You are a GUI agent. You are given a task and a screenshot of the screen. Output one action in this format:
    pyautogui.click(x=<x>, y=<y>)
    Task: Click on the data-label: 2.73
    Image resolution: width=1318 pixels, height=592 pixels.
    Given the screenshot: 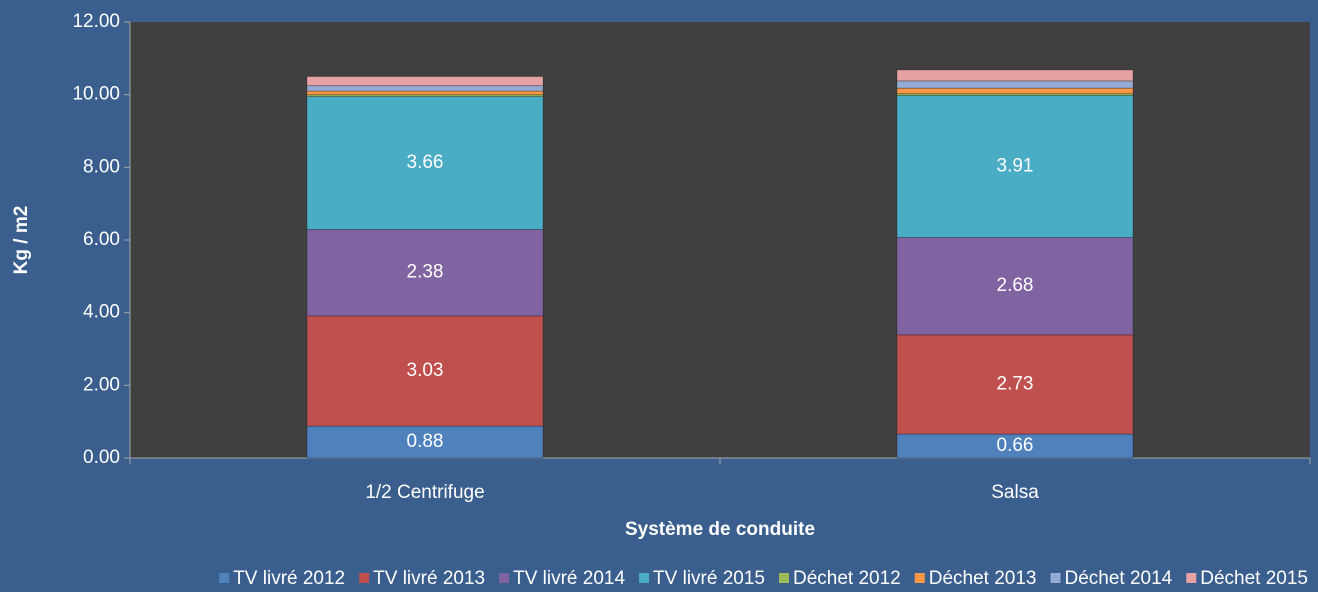 What is the action you would take?
    pyautogui.click(x=1015, y=383)
    